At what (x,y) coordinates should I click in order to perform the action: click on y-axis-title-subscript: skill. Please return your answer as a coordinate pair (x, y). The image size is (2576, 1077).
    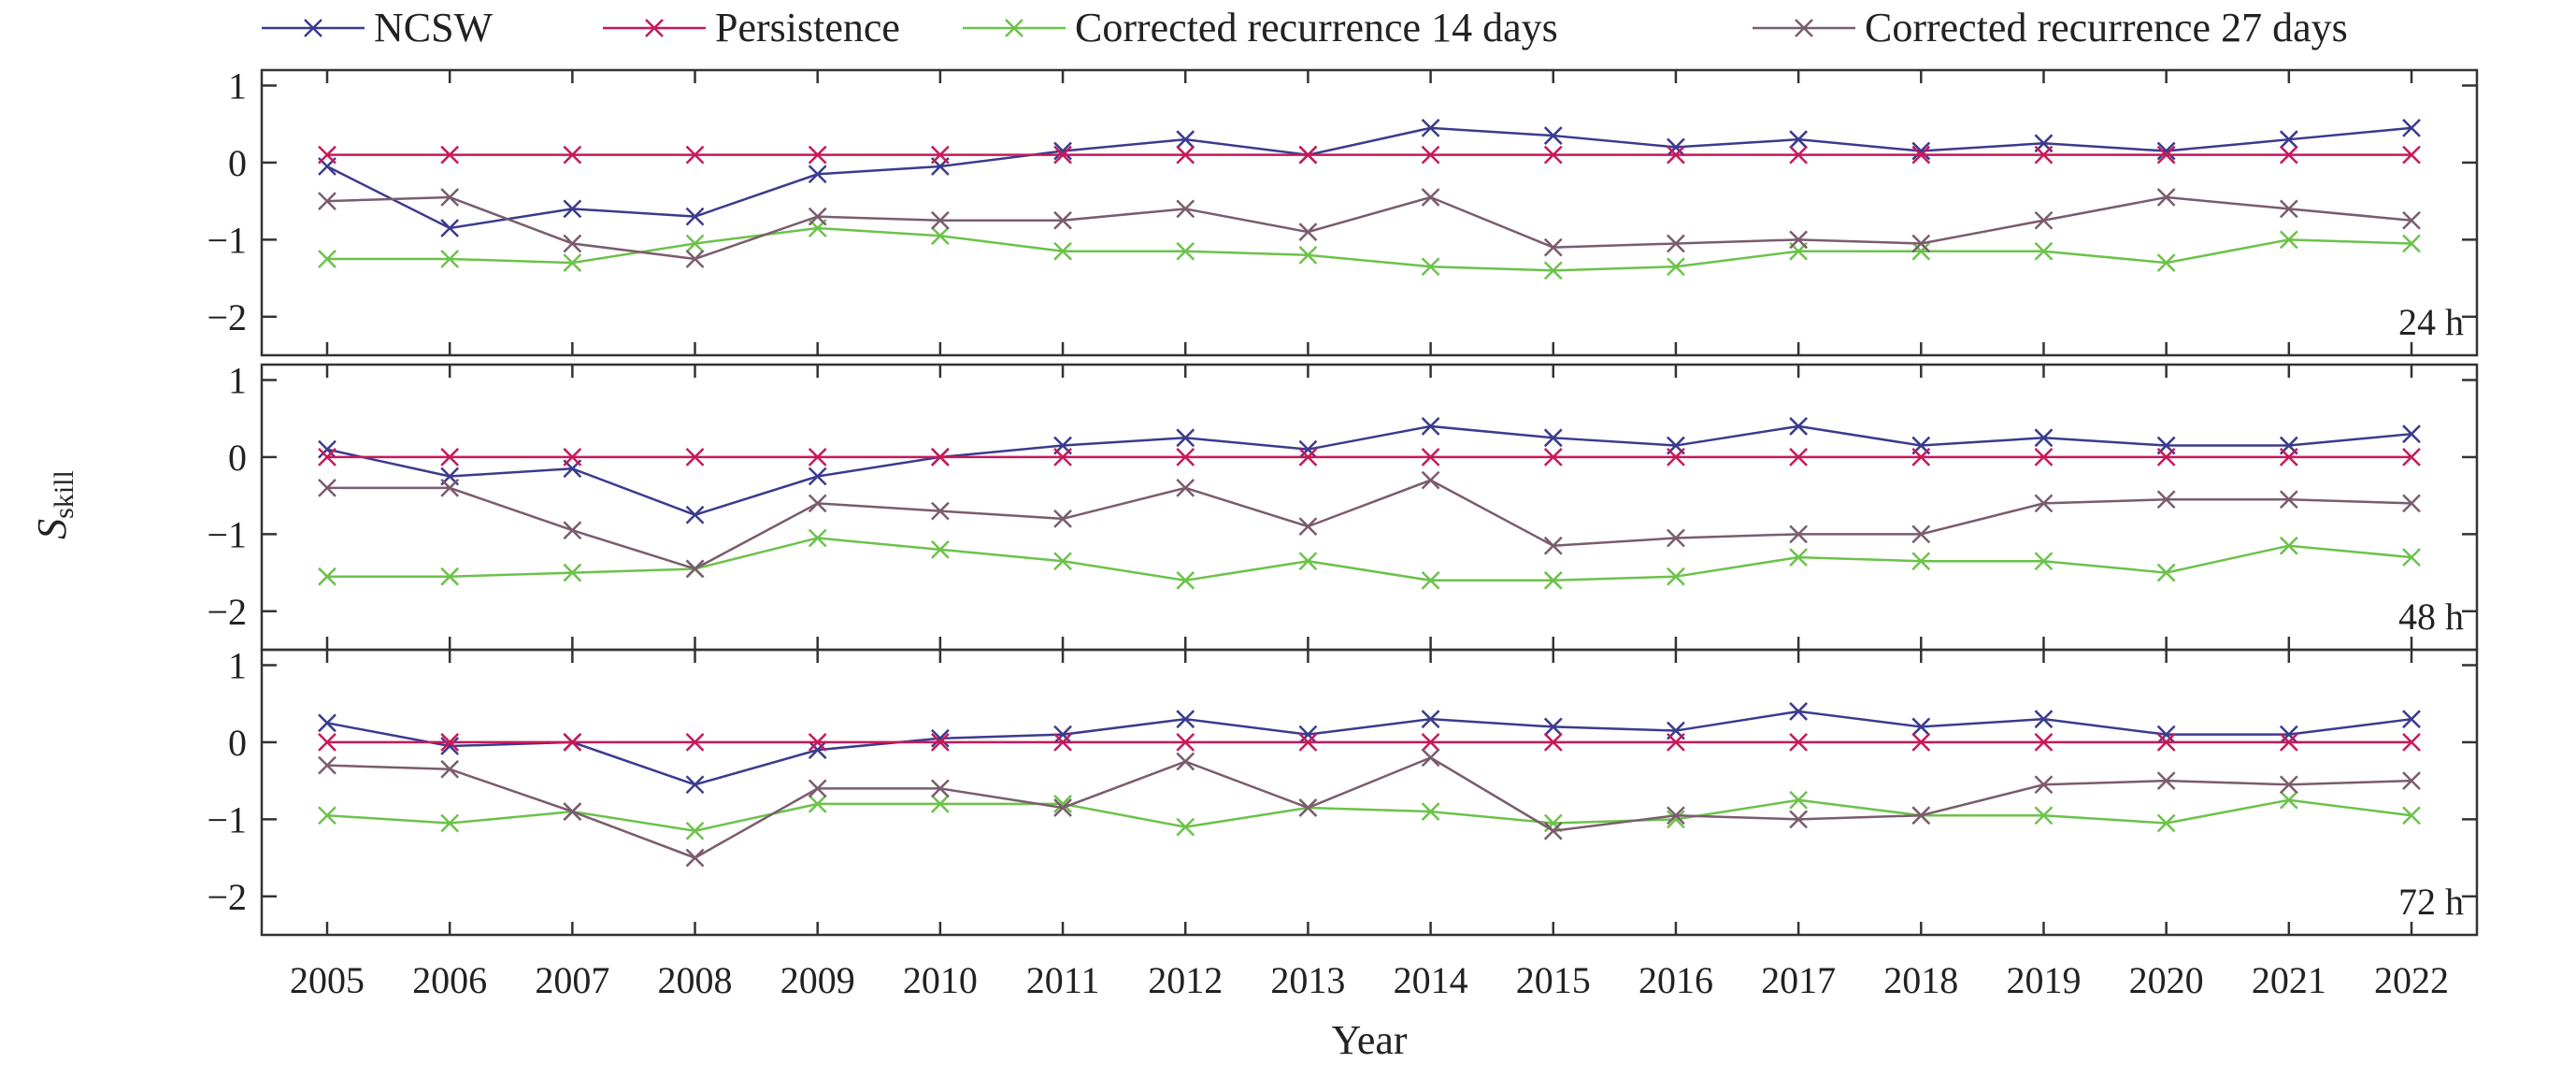
    Looking at the image, I should click on (64, 495).